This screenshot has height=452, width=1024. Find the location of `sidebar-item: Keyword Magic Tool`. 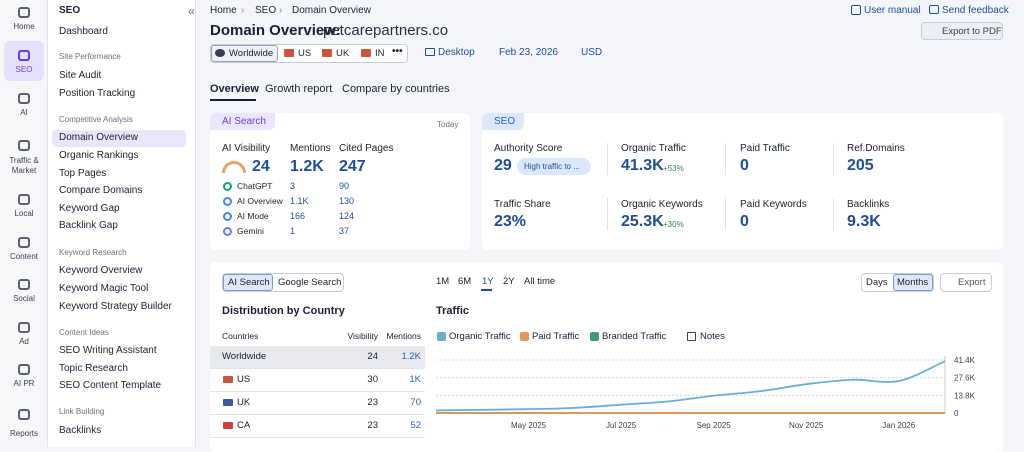

sidebar-item: Keyword Magic Tool is located at coordinates (104, 288).